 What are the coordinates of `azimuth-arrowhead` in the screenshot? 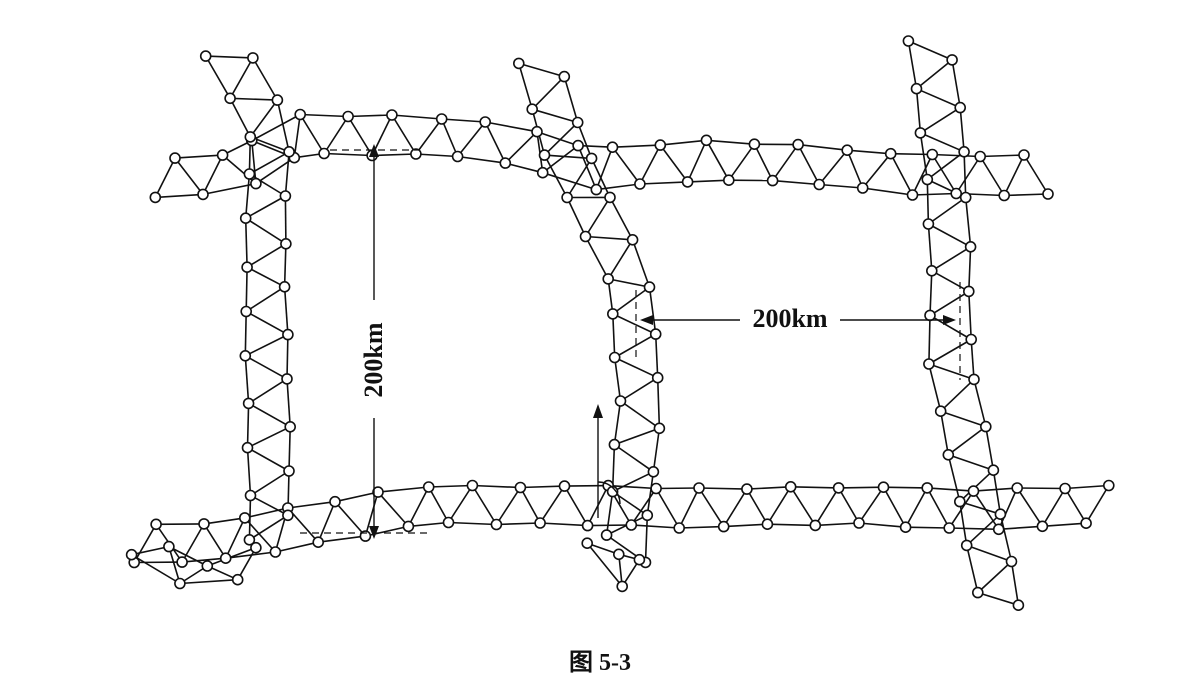 It's located at (598, 411).